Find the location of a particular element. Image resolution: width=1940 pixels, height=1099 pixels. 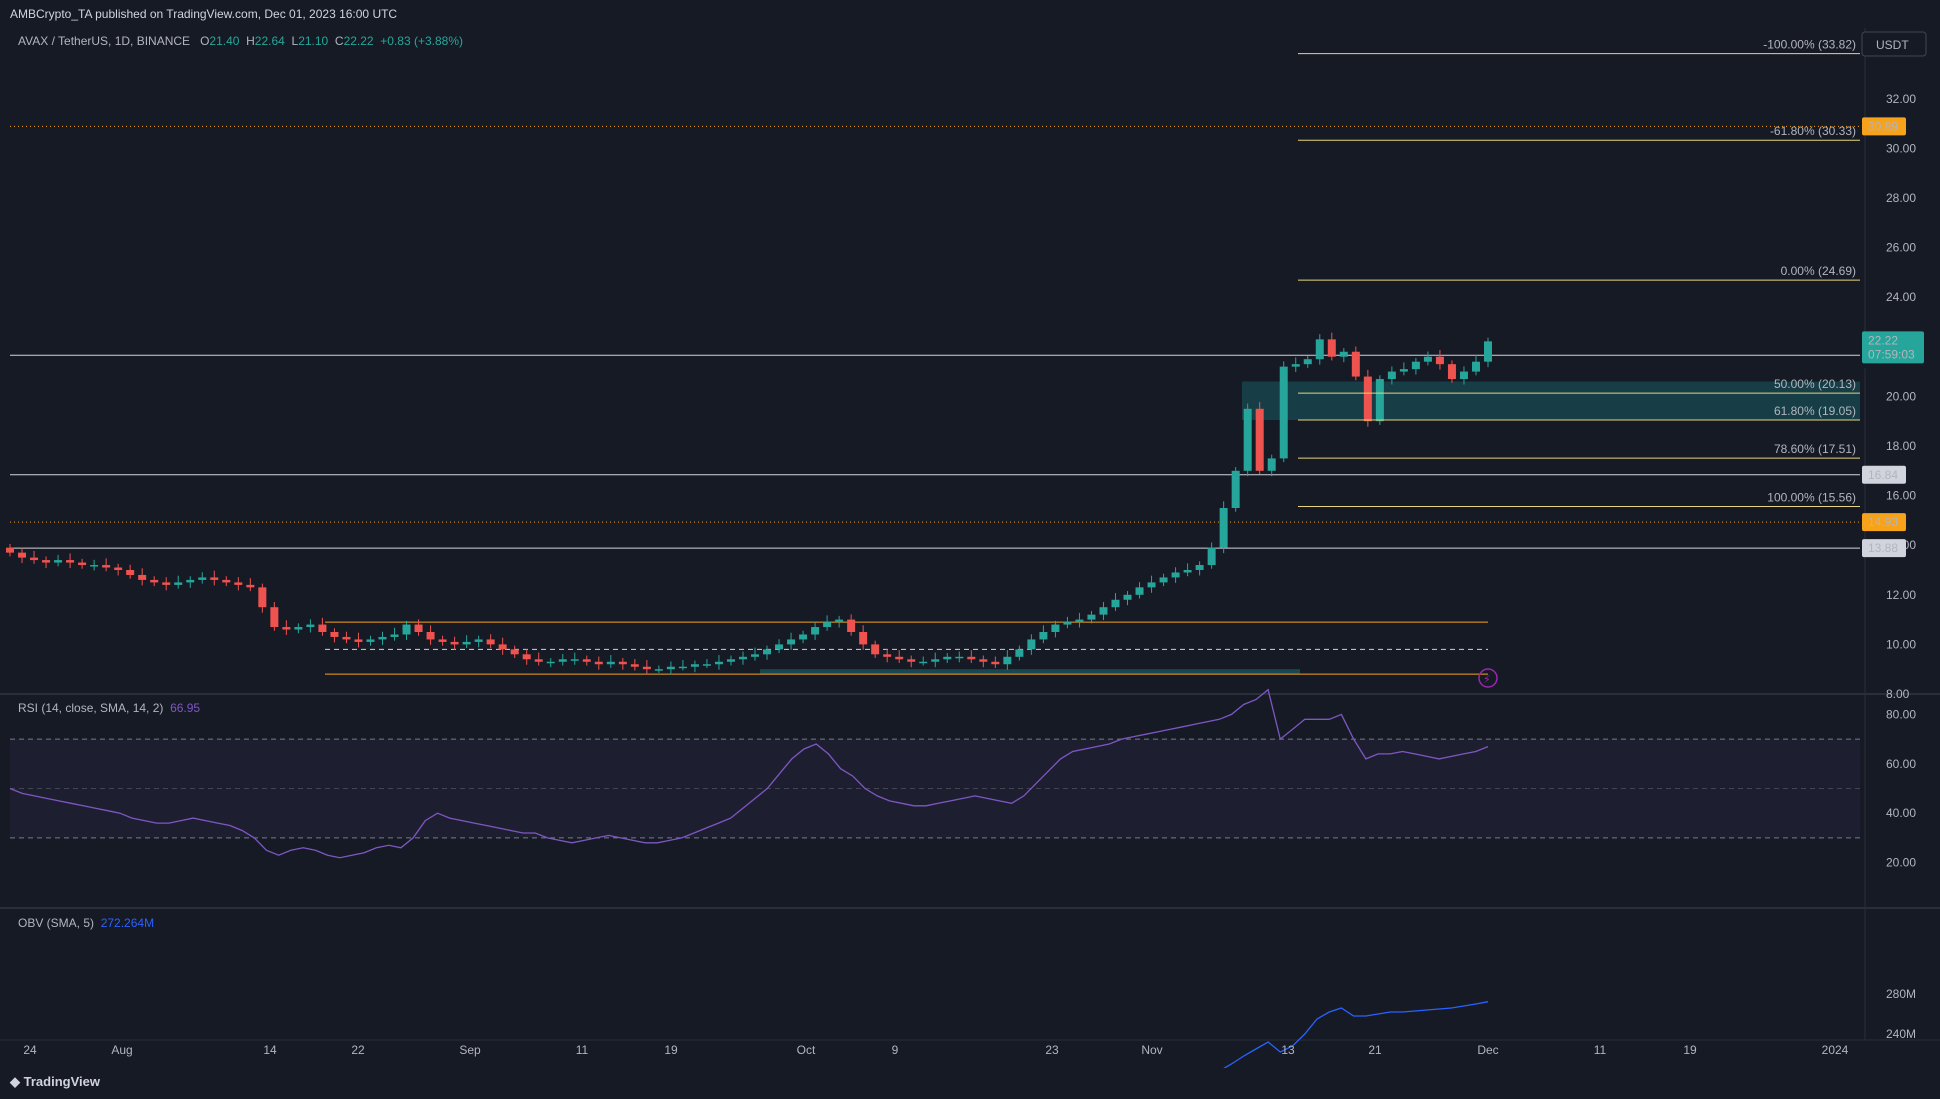

tradingview-icon: ◆ is located at coordinates (15, 1081).